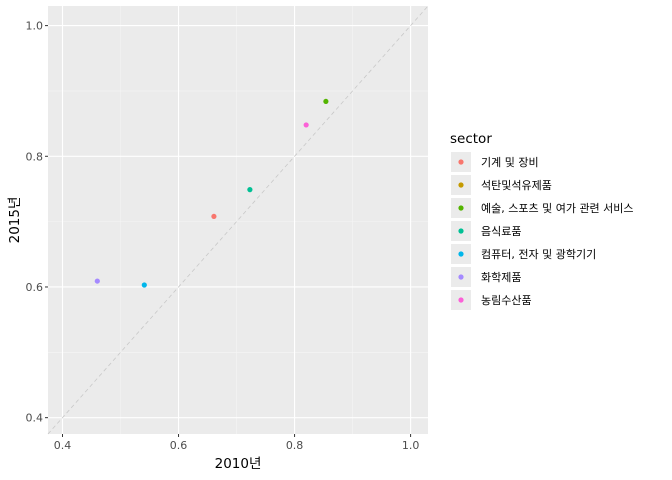  What do you see at coordinates (15, 220) in the screenshot?
I see `y-axis-title: 2015년` at bounding box center [15, 220].